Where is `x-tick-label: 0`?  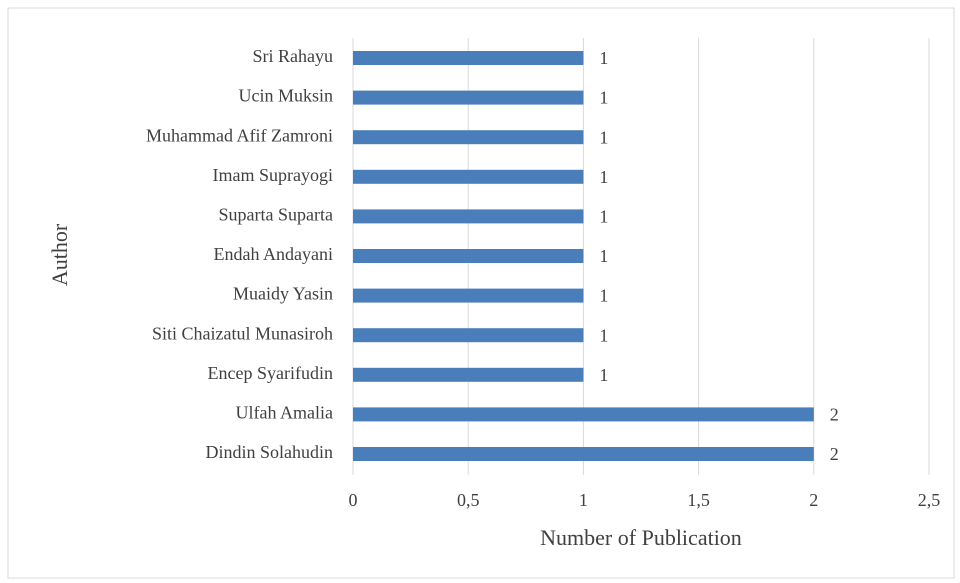 x-tick-label: 0 is located at coordinates (353, 500).